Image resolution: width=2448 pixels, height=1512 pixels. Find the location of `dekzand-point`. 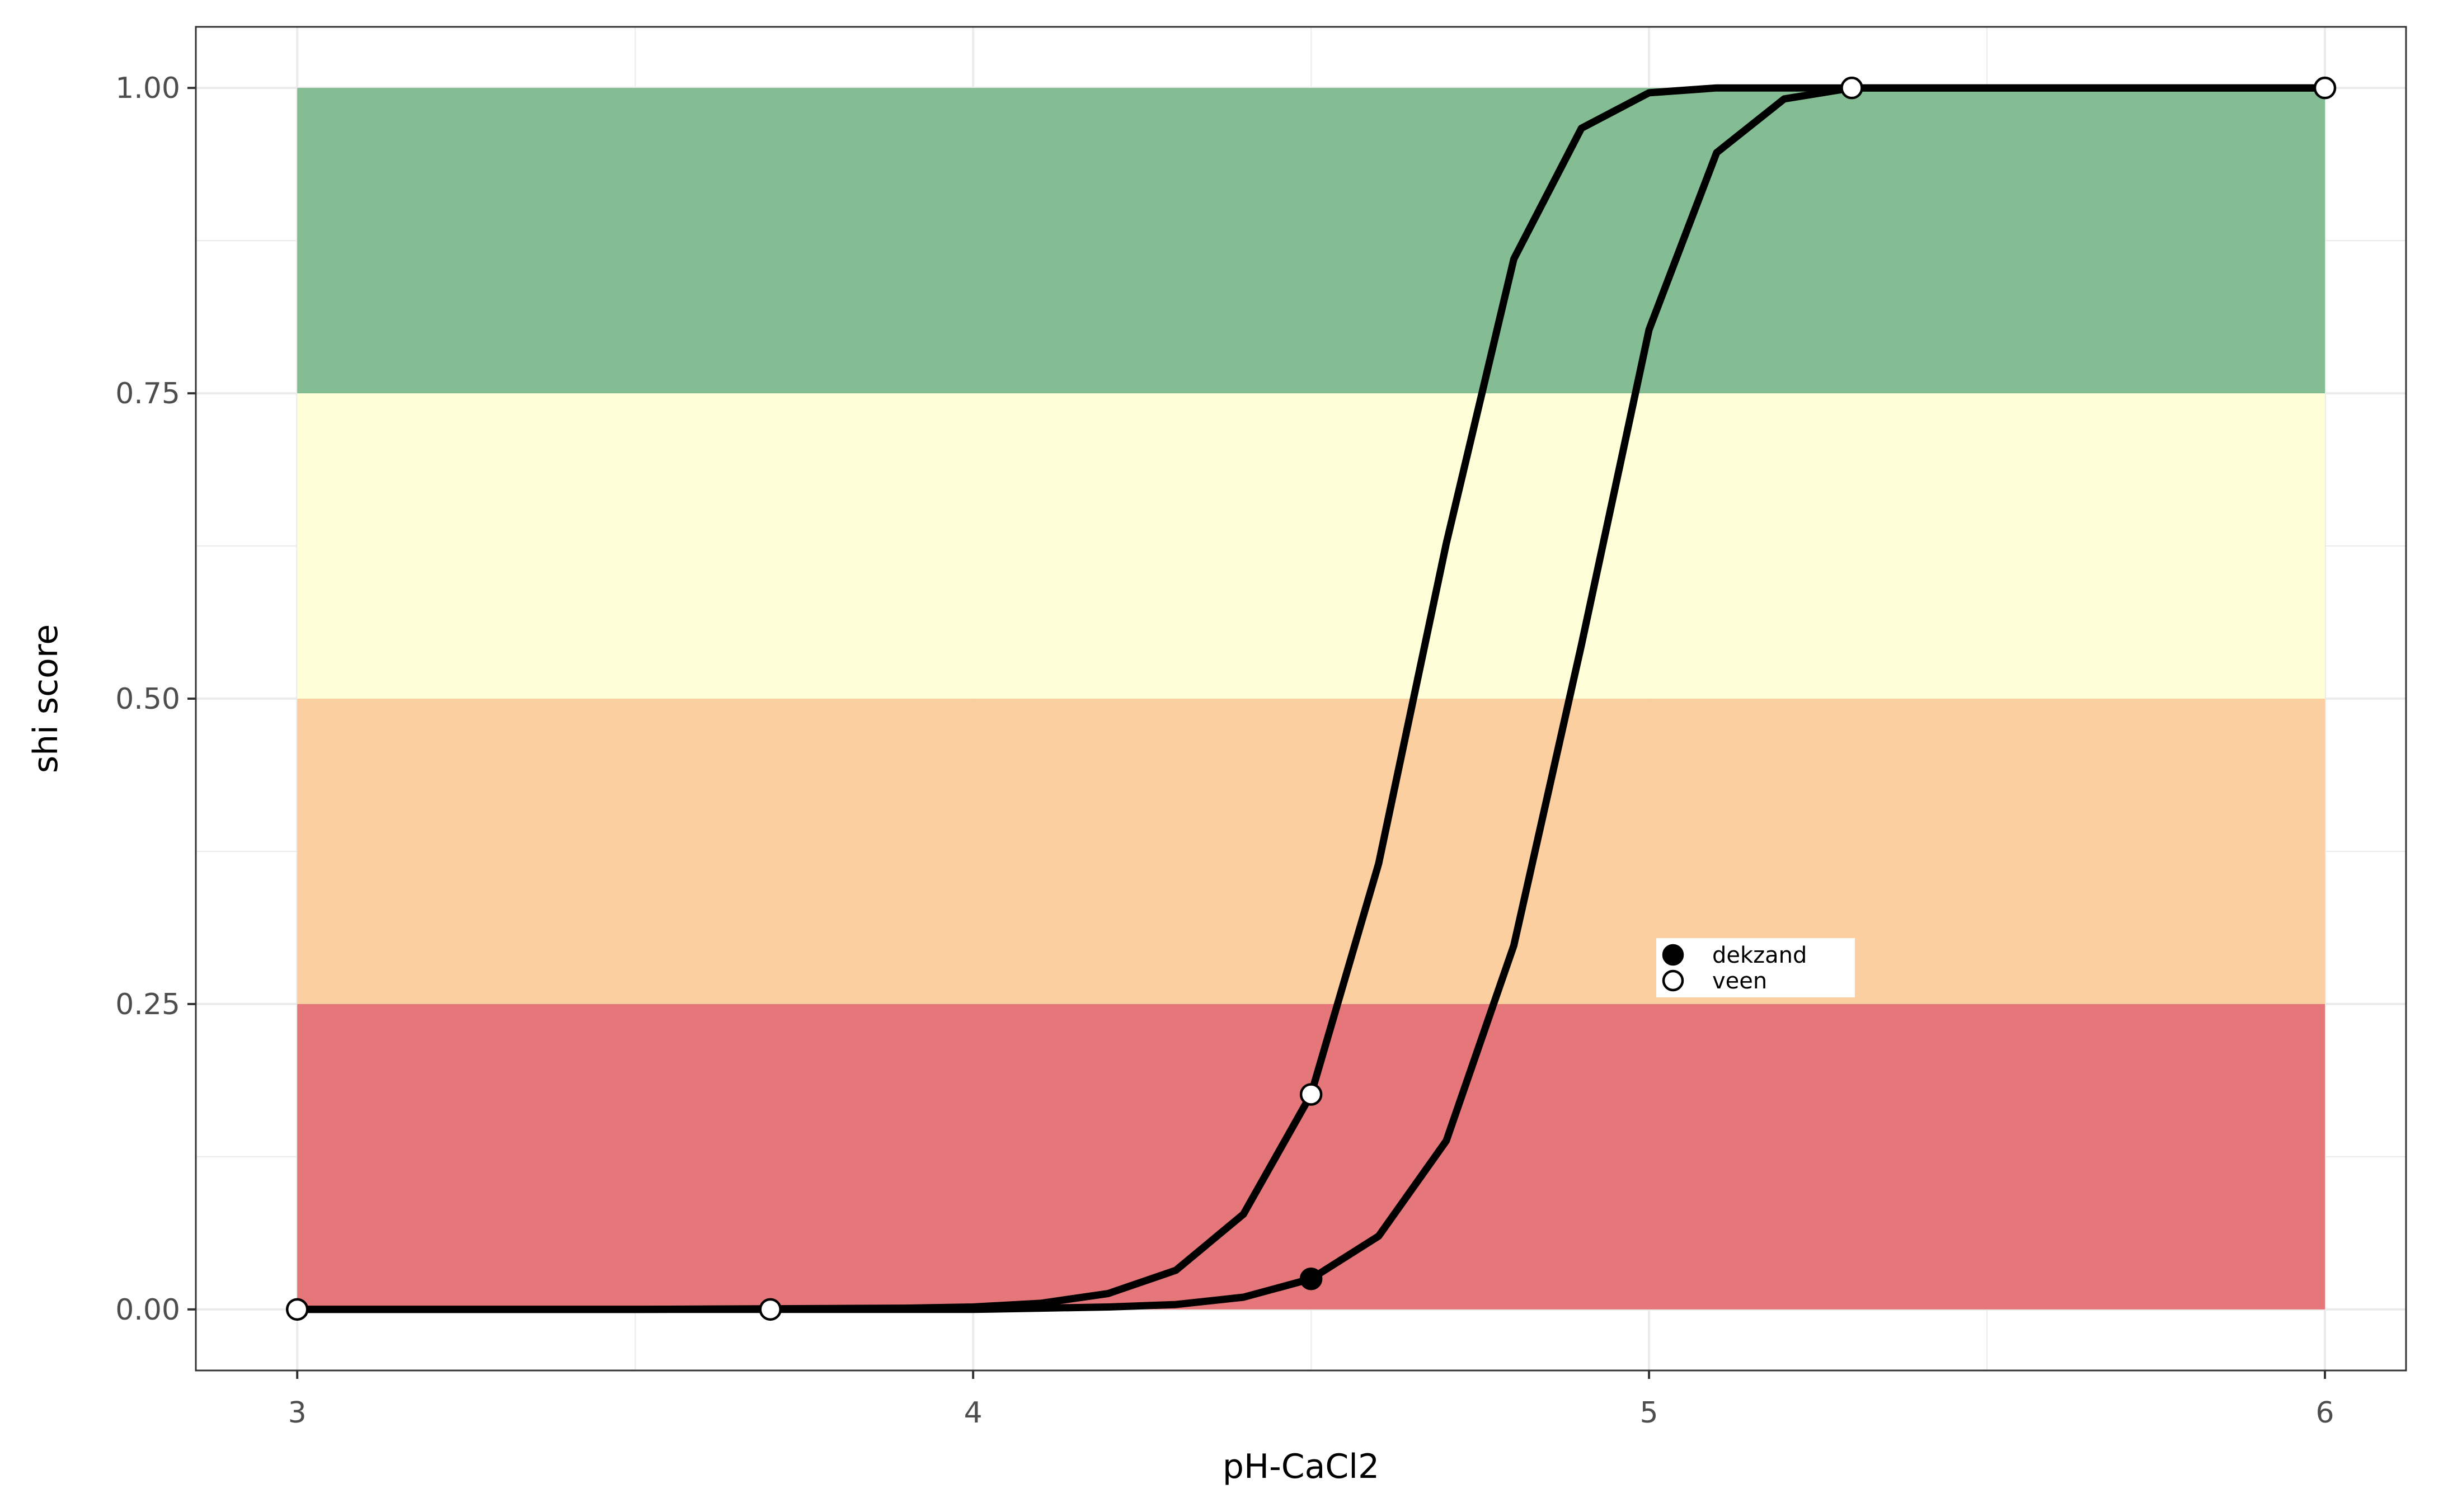

dekzand-point is located at coordinates (1311, 1279).